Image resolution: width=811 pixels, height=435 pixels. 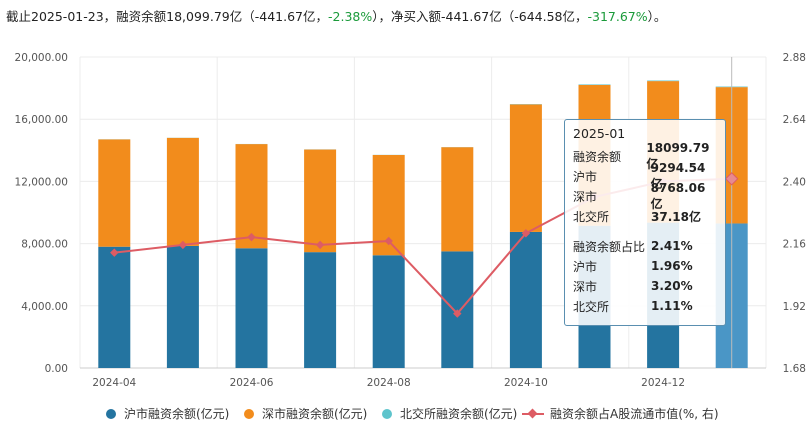 I want to click on y-right-tick-label: 2.16, so click(x=795, y=245).